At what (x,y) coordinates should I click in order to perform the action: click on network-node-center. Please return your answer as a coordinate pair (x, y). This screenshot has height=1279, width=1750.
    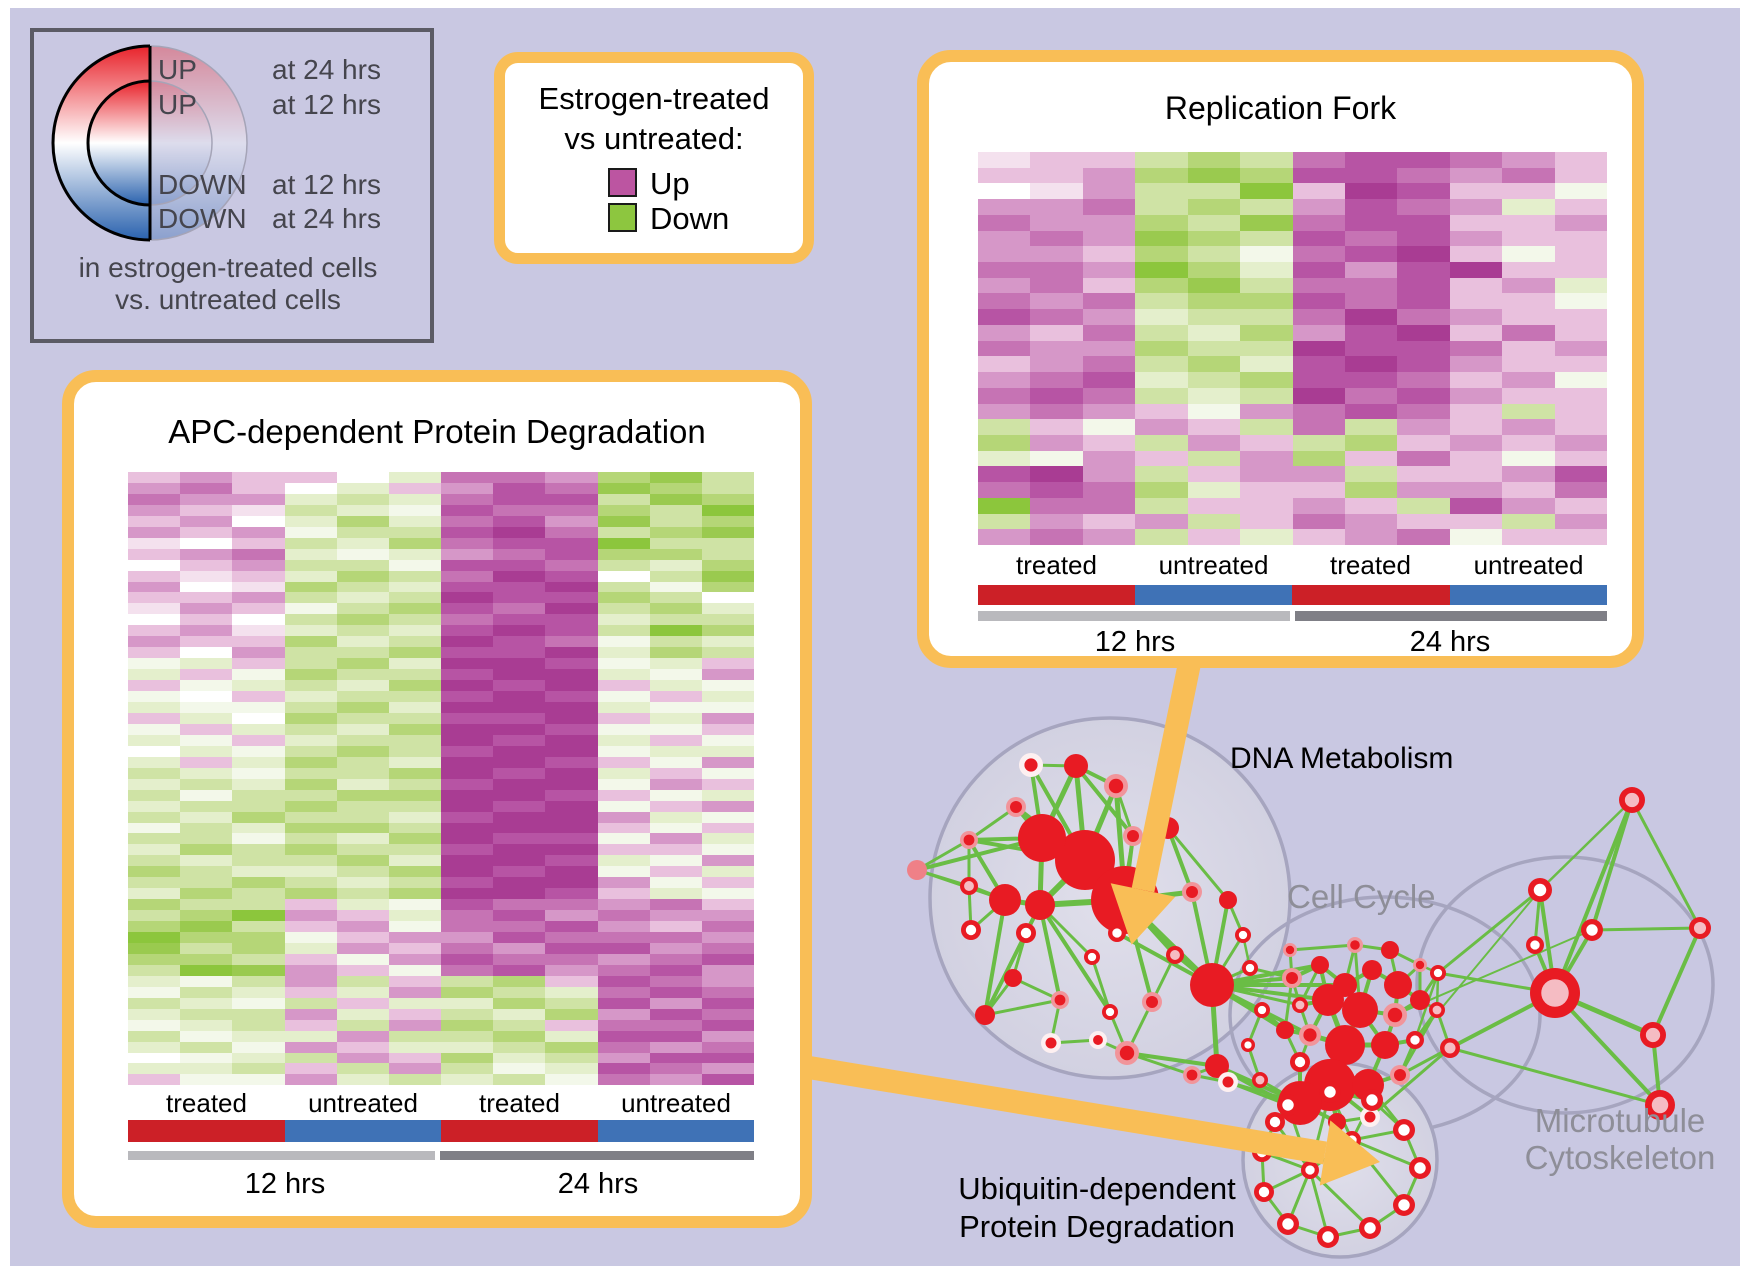
    Looking at the image, I should click on (1275, 1122).